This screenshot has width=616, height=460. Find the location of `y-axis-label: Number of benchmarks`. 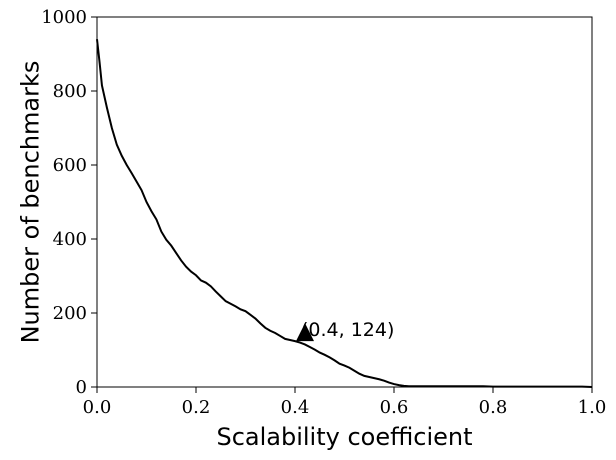

y-axis-label: Number of benchmarks is located at coordinates (30, 202).